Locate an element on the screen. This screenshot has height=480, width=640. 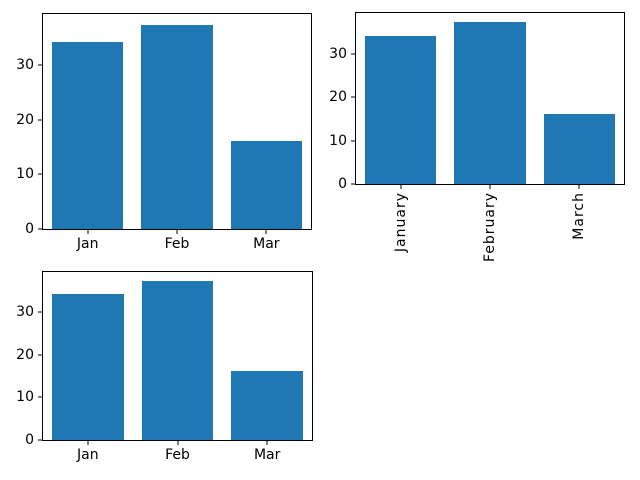
bar-march is located at coordinates (579, 149).